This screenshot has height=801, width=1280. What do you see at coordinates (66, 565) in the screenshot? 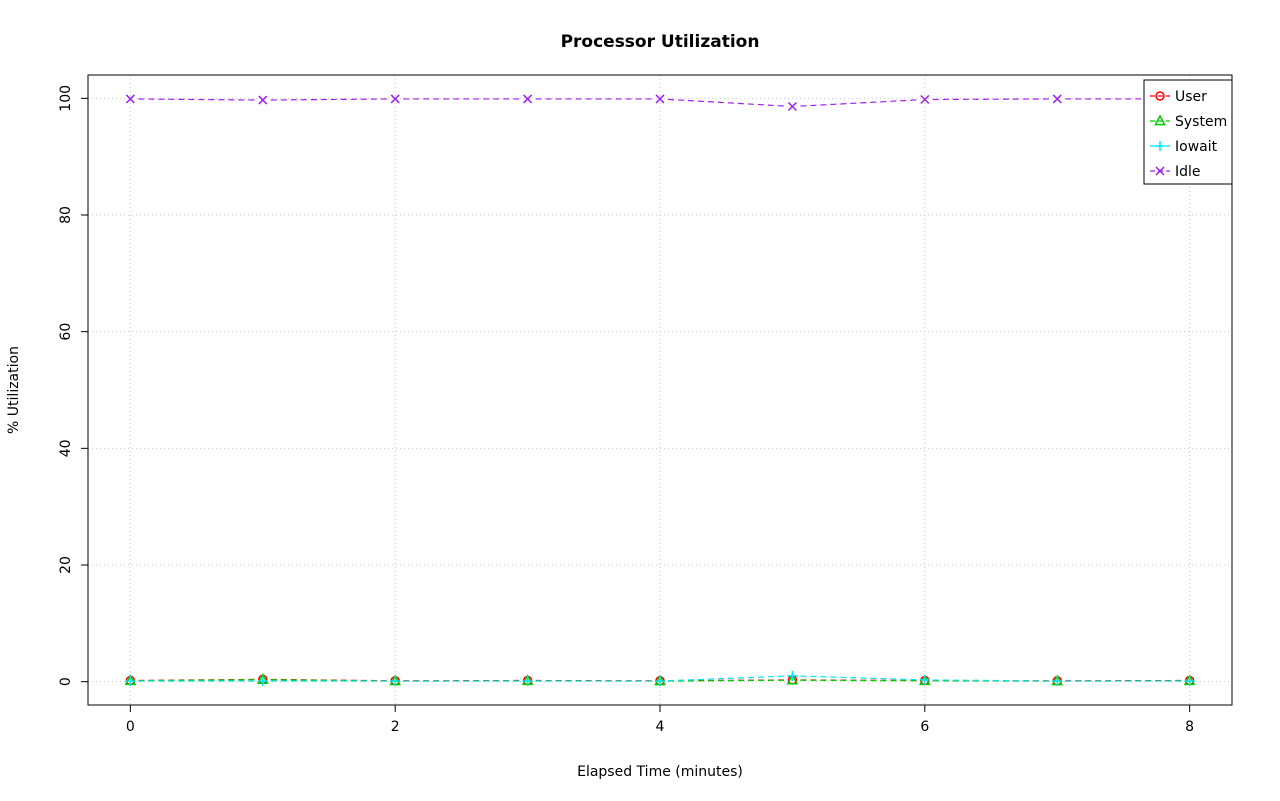
I see `y-tick-label: 20` at bounding box center [66, 565].